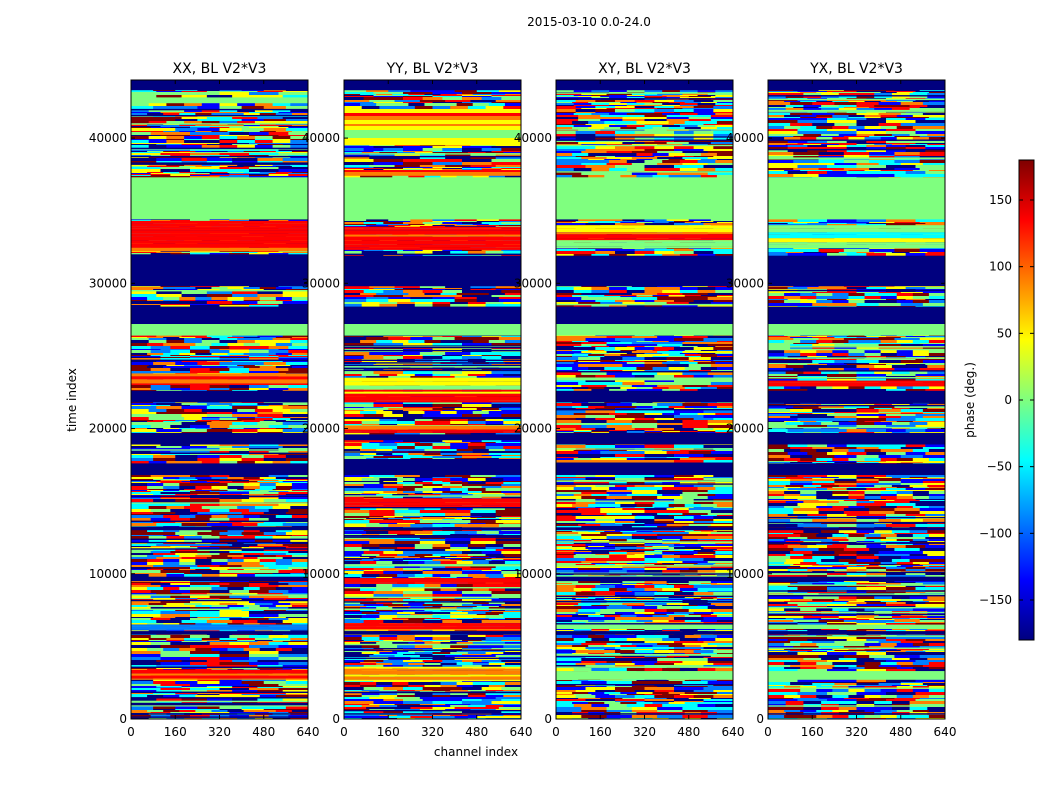 The height and width of the screenshot is (800, 1050). What do you see at coordinates (1004, 333) in the screenshot?
I see `colorbar-tick-label: 50` at bounding box center [1004, 333].